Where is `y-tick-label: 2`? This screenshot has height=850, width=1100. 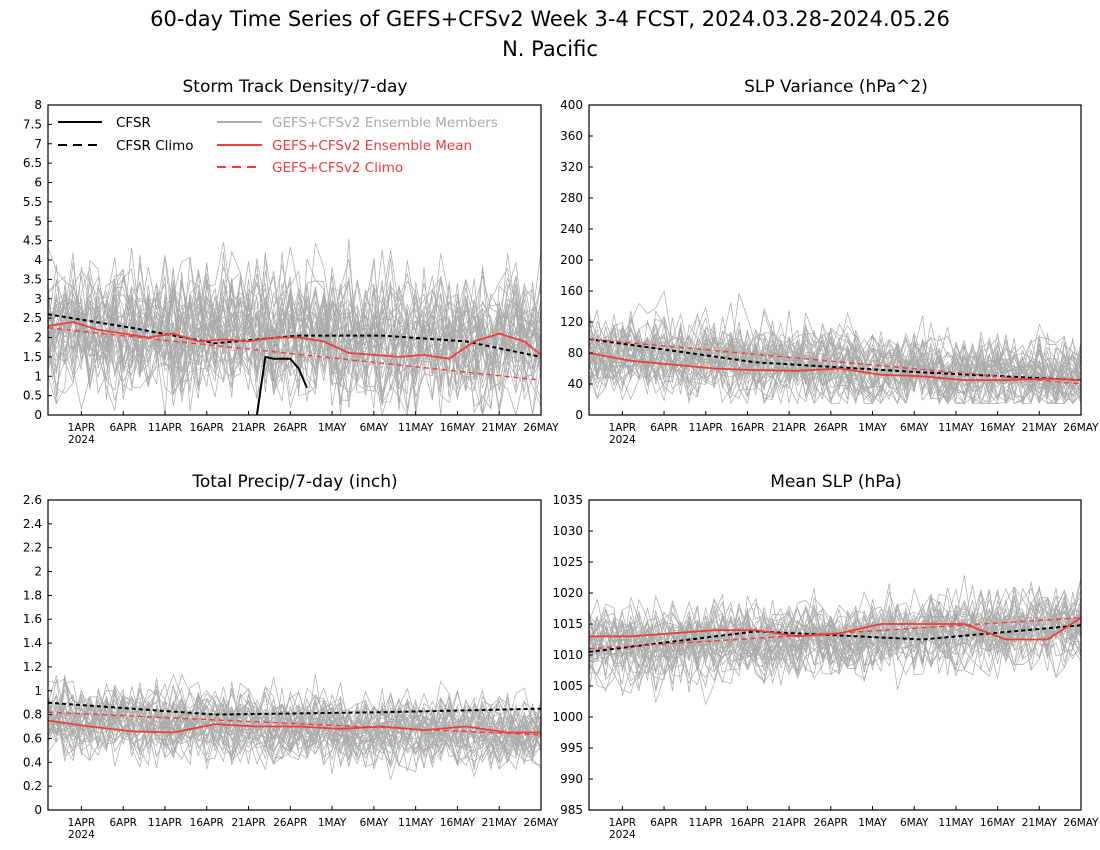
y-tick-label: 2 is located at coordinates (38, 338).